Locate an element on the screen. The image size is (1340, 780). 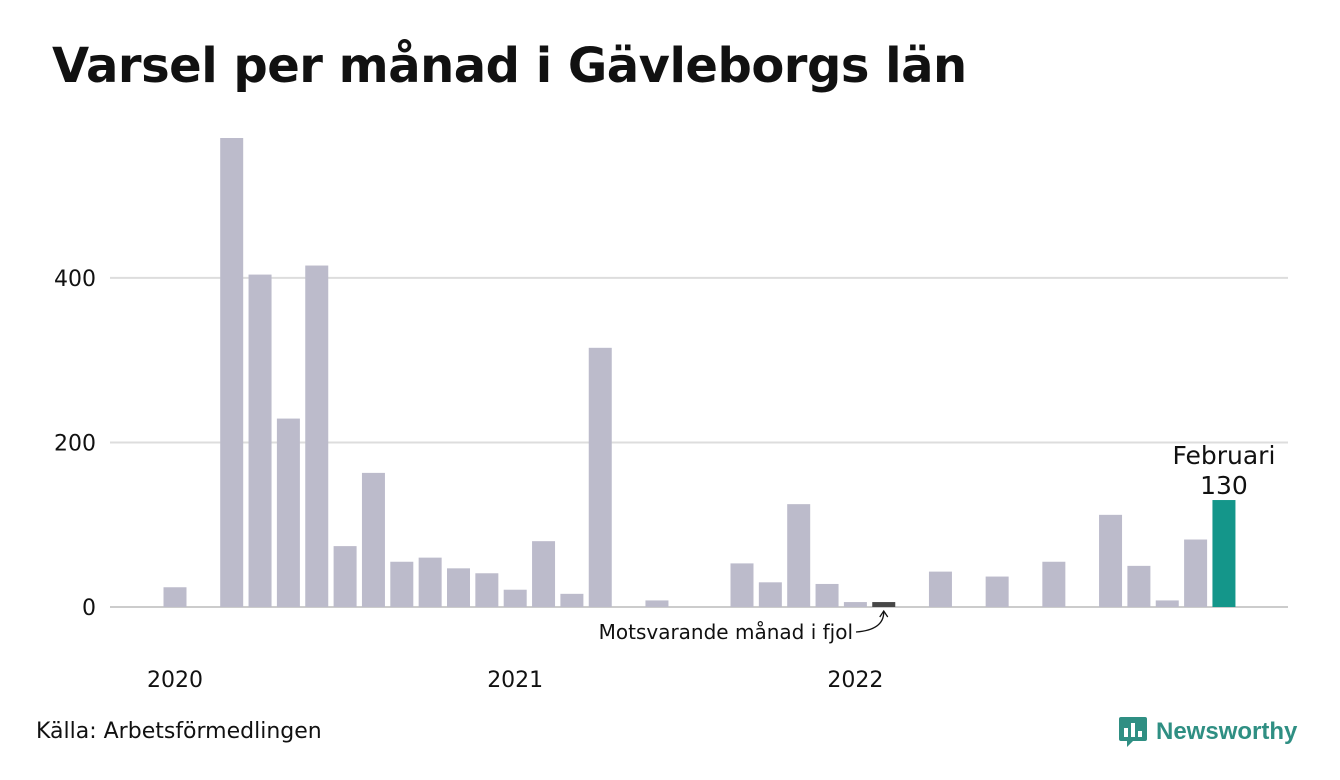
brand-name: Newsworthy is located at coordinates (1227, 731).